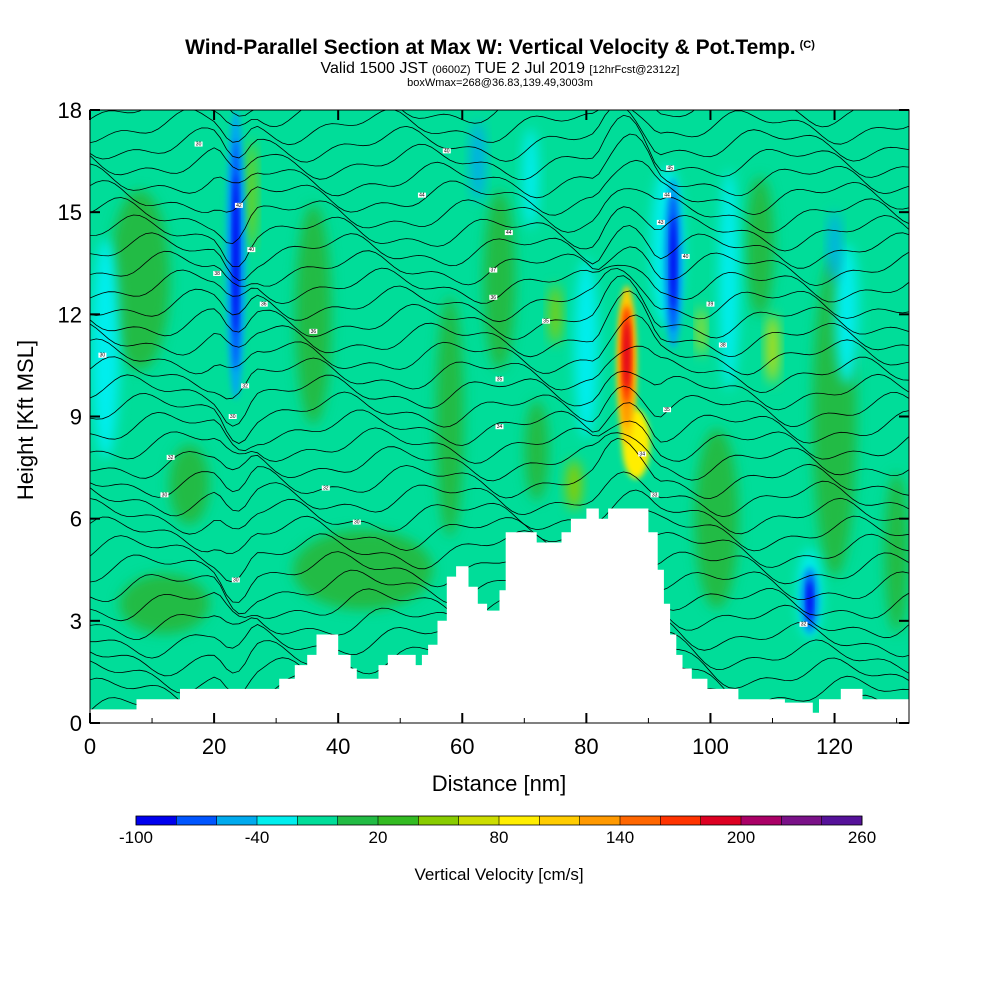 Image resolution: width=1000 pixels, height=1000 pixels. What do you see at coordinates (239, 206) in the screenshot?
I see `theta-label-3: 42` at bounding box center [239, 206].